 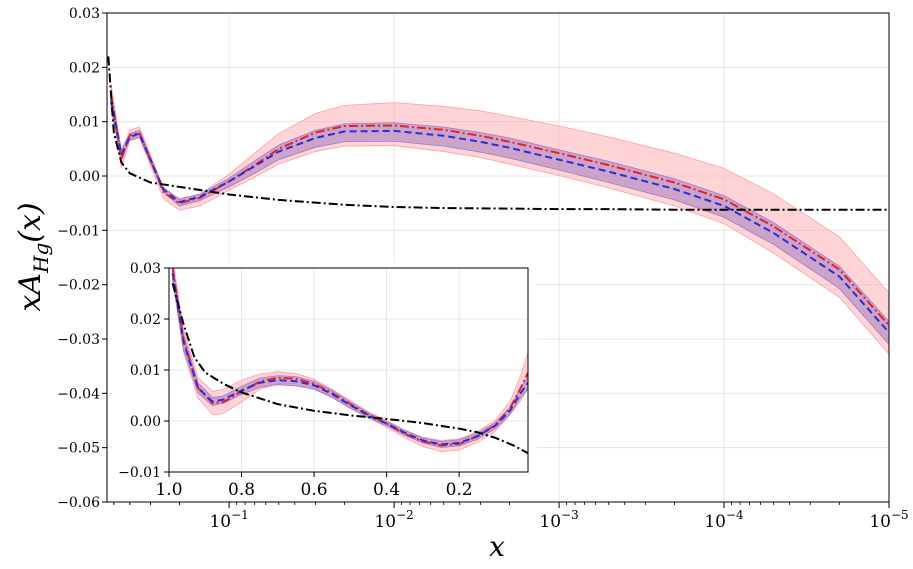 What do you see at coordinates (78, 340) in the screenshot?
I see `main-y-tick-label: −0.03` at bounding box center [78, 340].